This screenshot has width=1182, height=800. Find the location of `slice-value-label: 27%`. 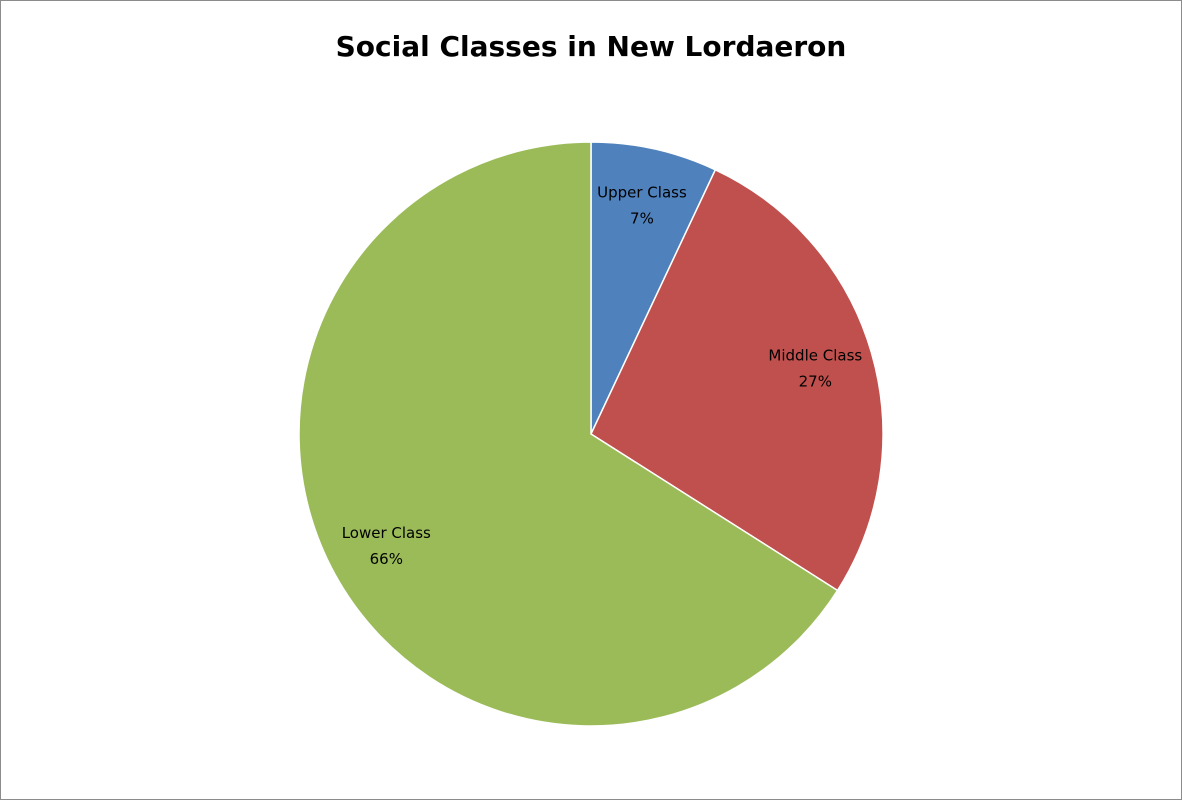

slice-value-label: 27% is located at coordinates (815, 381).